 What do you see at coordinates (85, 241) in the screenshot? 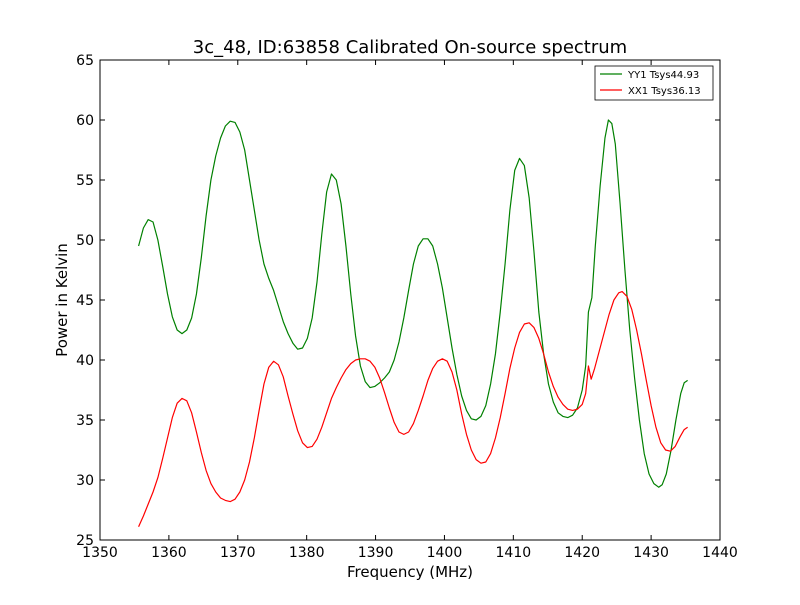
I see `y-tick-label: 50` at bounding box center [85, 241].